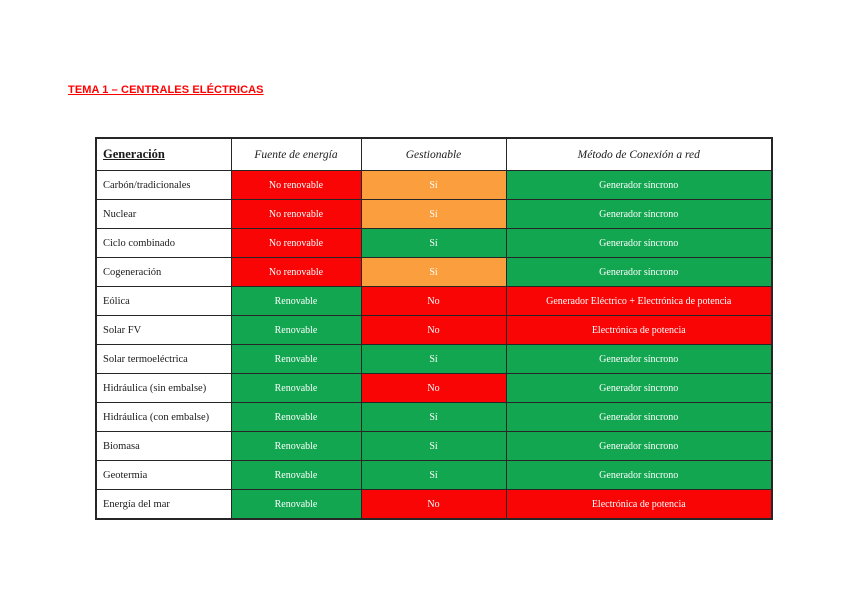 This screenshot has height=599, width=848. Describe the element at coordinates (163, 446) in the screenshot. I see `generation-label: Biomasa` at that location.